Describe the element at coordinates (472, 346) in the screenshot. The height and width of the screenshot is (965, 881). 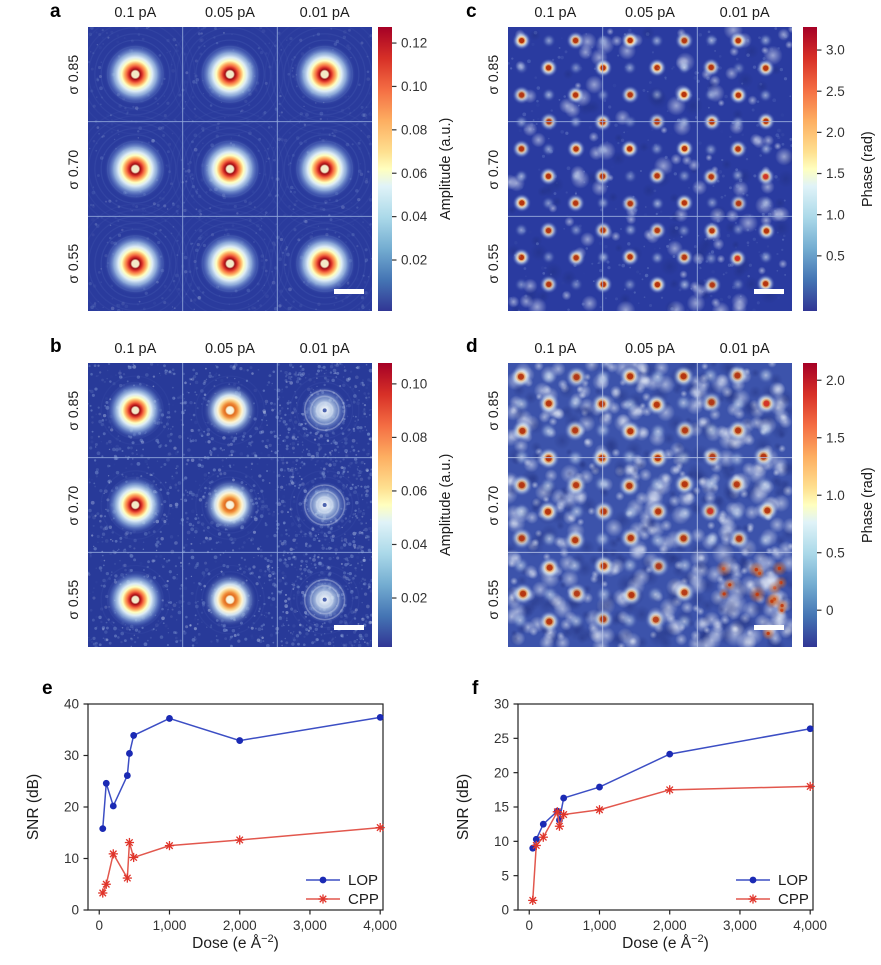
I see `panel-letter-d: d` at that location.